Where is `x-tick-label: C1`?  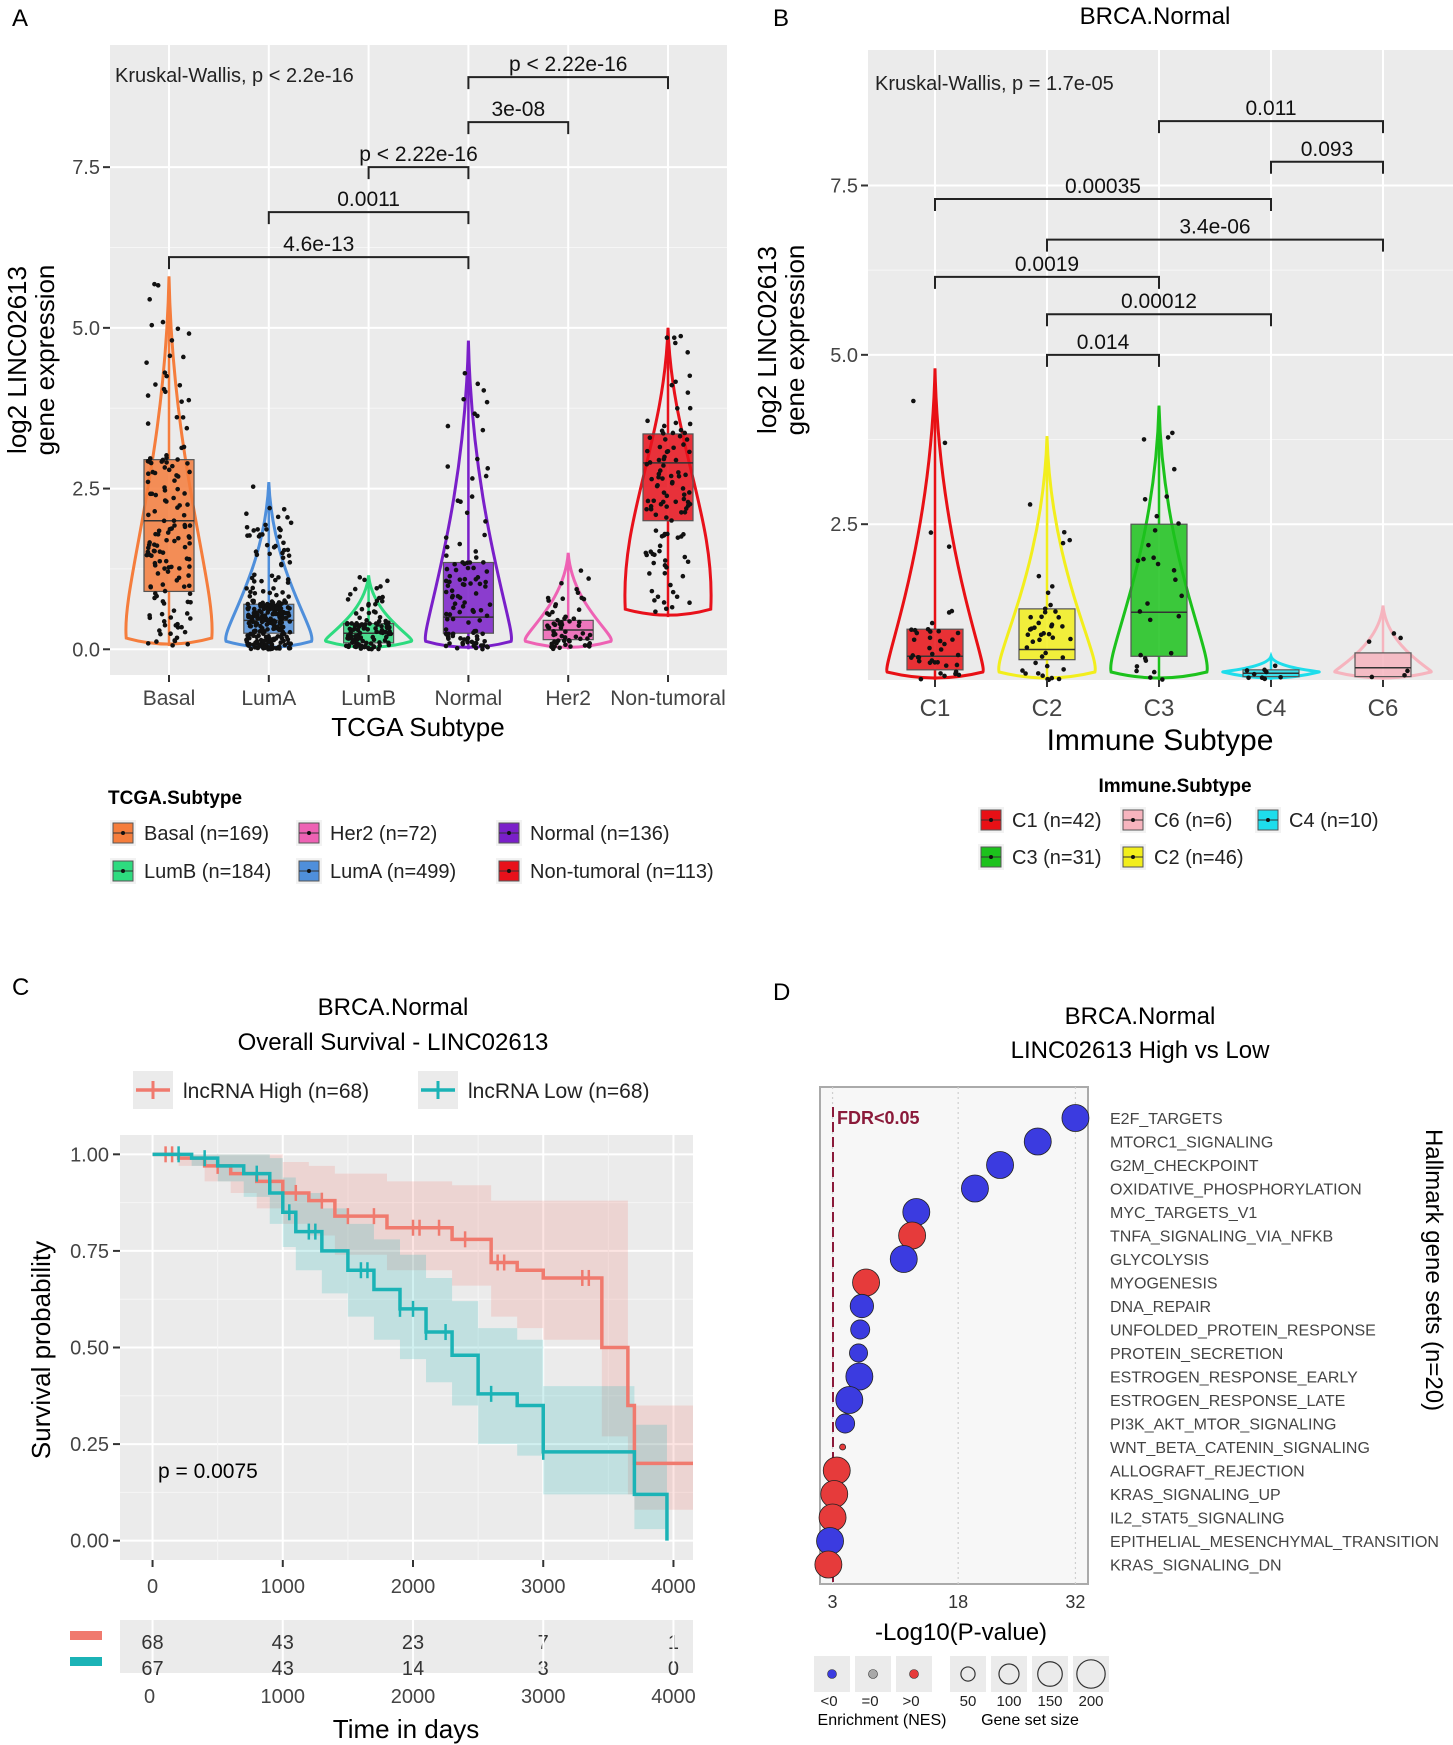
x-tick-label: C1 is located at coordinates (935, 708).